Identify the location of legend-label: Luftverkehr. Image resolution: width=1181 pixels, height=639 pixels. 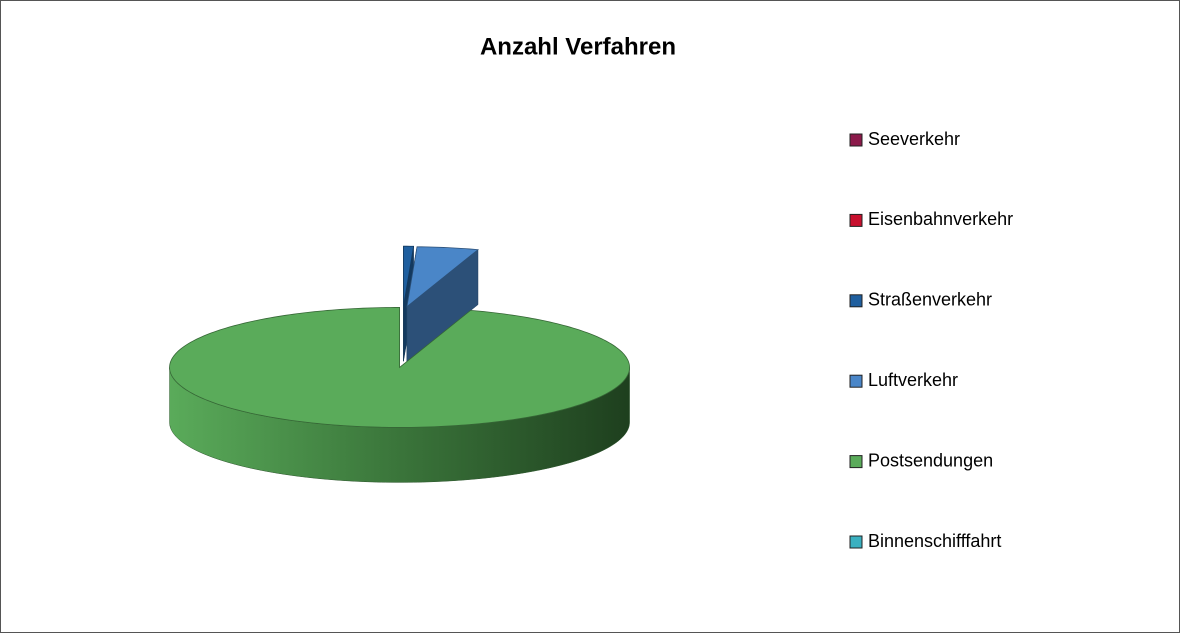
(913, 380).